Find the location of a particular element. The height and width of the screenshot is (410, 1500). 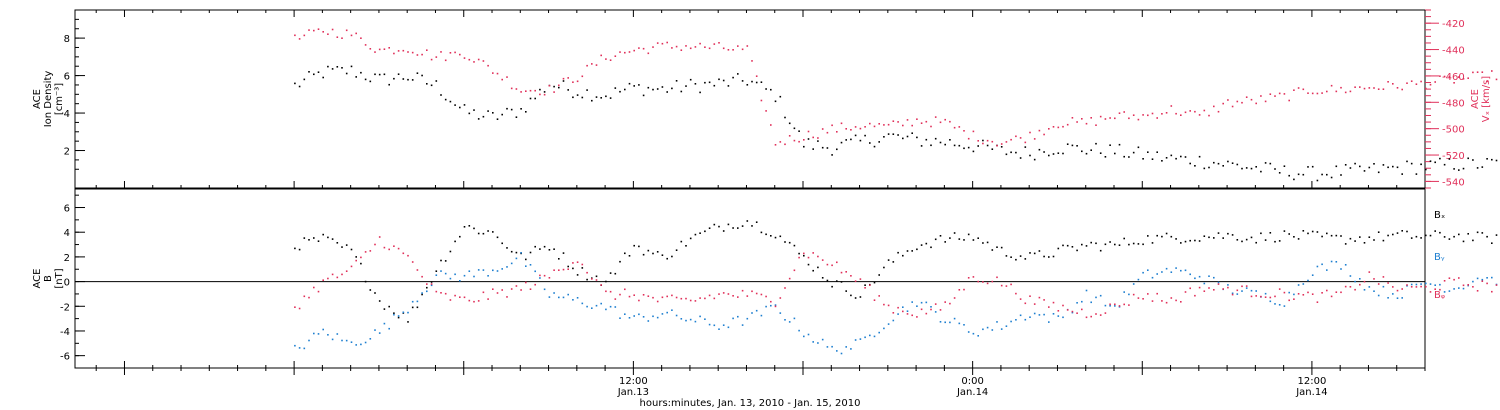

velocity-axis-label: ACEVₓ [km/s] is located at coordinates (1481, 99).